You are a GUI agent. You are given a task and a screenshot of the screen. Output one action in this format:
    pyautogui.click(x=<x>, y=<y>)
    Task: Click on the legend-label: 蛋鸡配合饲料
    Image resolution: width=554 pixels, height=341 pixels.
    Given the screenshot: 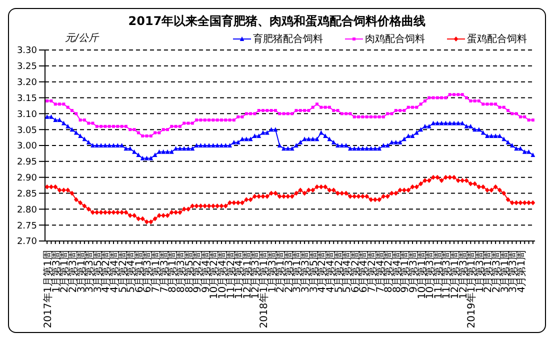 What is the action you would take?
    pyautogui.click(x=497, y=39)
    